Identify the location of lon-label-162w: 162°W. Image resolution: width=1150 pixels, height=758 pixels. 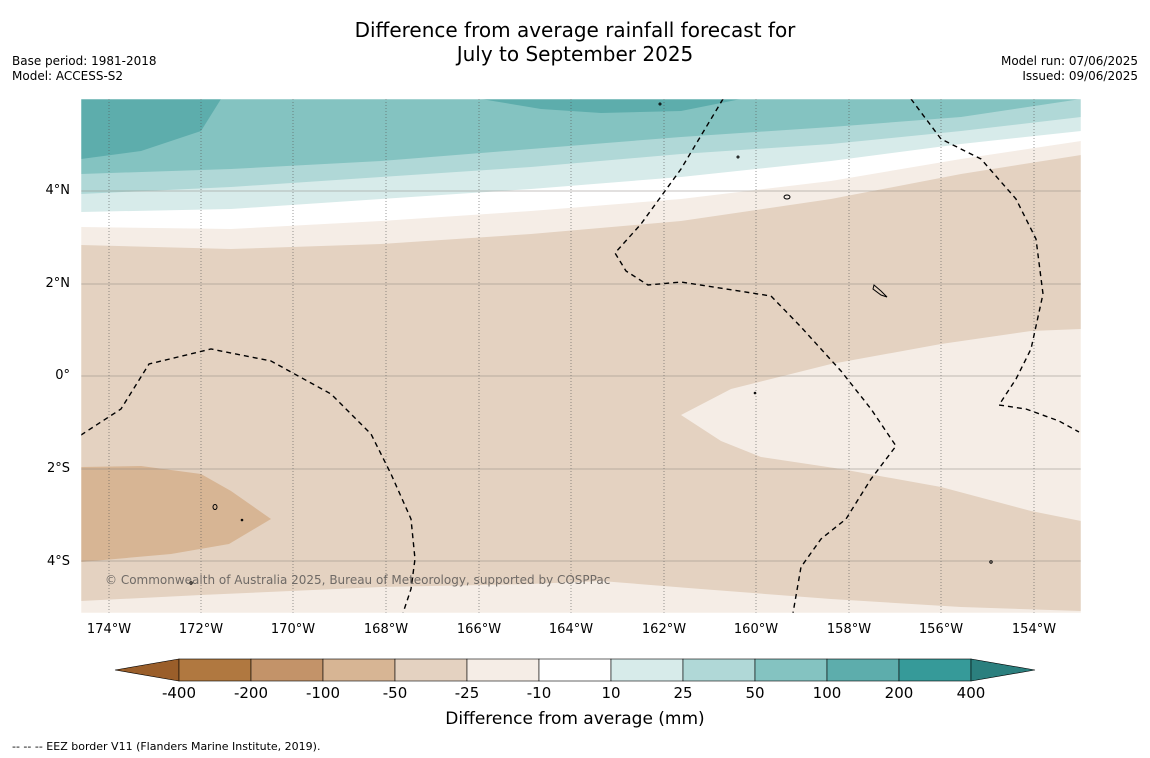
(664, 629).